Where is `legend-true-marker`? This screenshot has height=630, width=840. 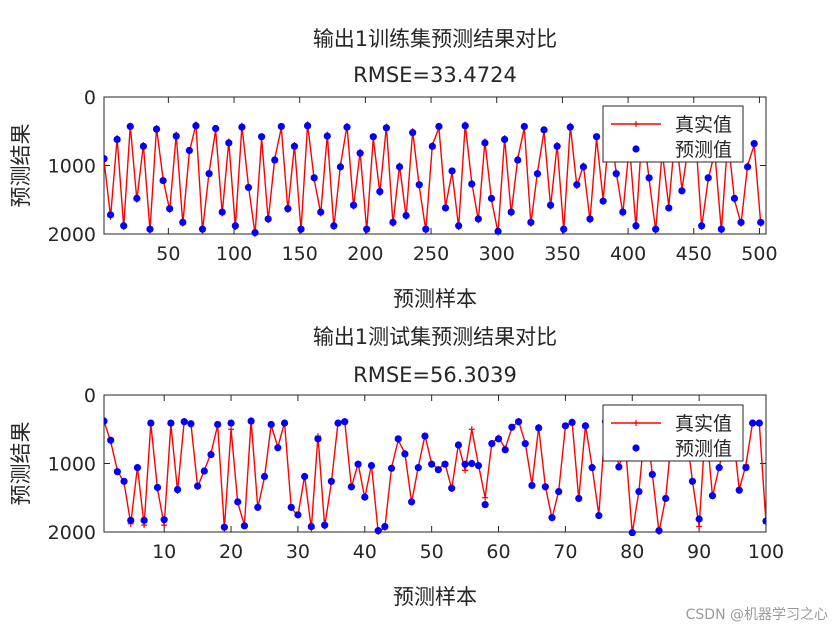 legend-true-marker is located at coordinates (636, 423).